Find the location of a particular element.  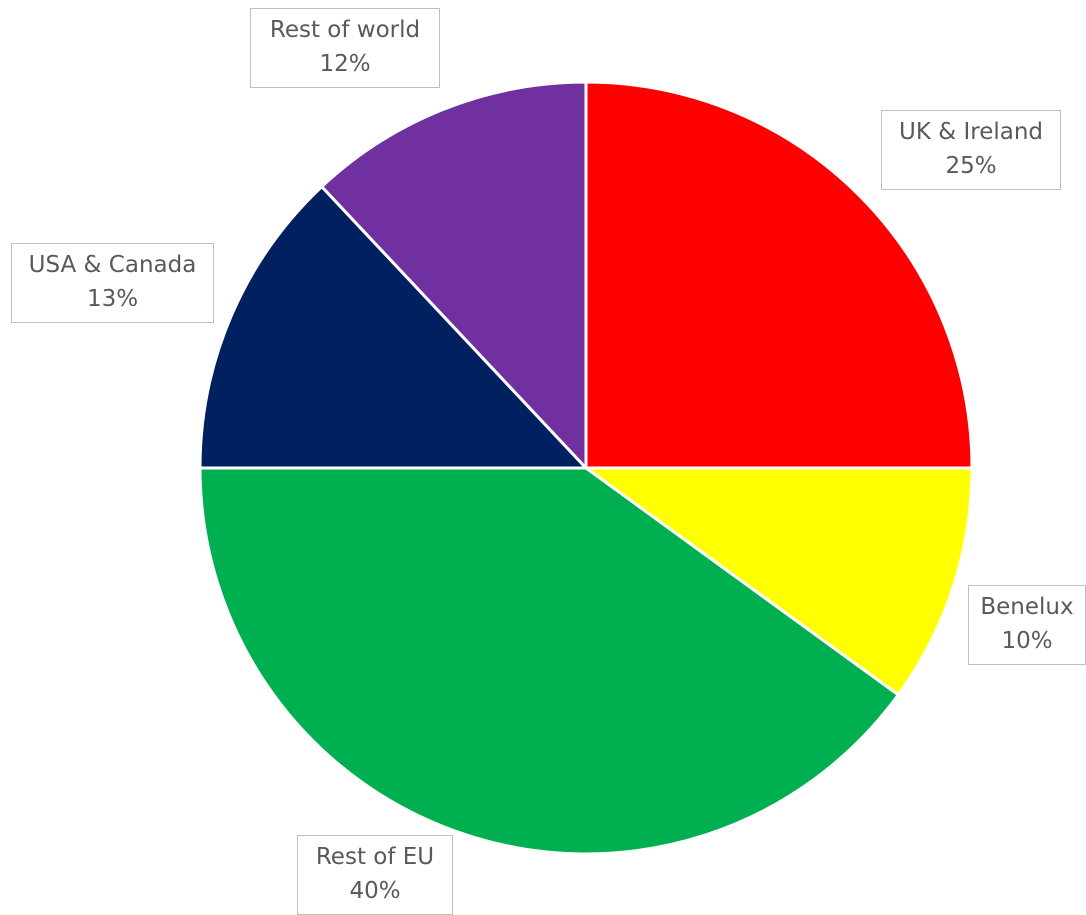

slice-usa-canada is located at coordinates (393, 327).